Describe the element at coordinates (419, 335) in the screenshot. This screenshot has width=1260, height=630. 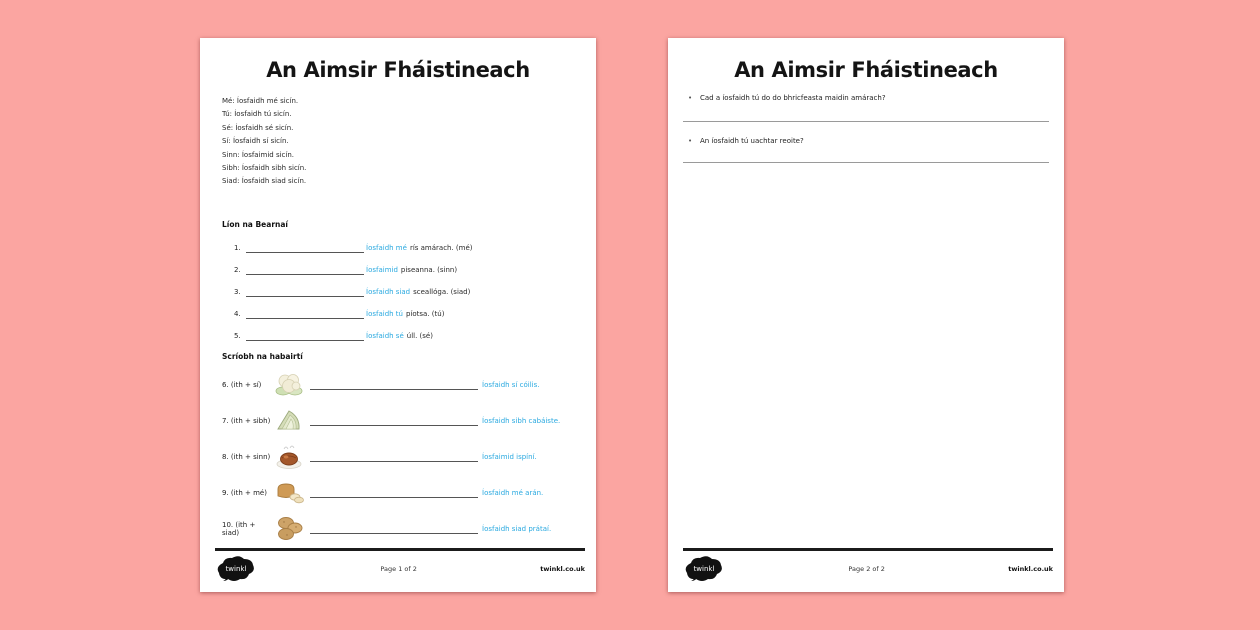
I see `sentence-rest: úll. (sé)` at that location.